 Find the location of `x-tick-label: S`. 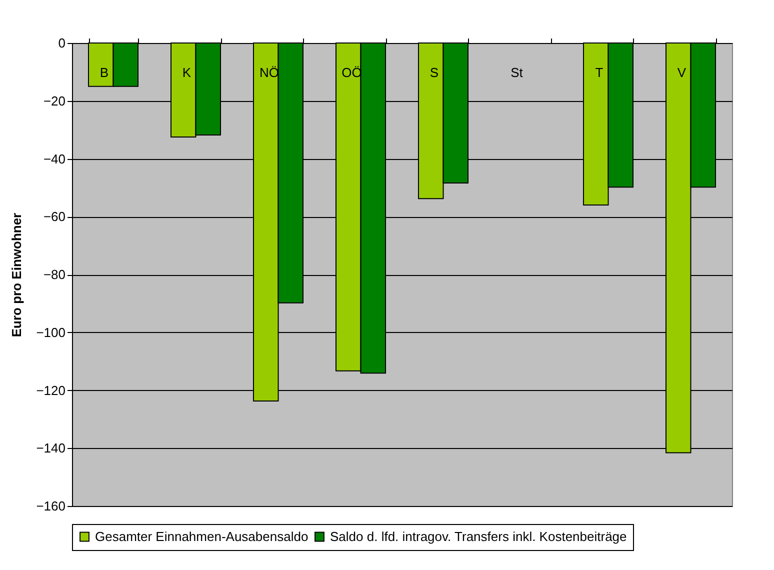

x-tick-label: S is located at coordinates (434, 72).